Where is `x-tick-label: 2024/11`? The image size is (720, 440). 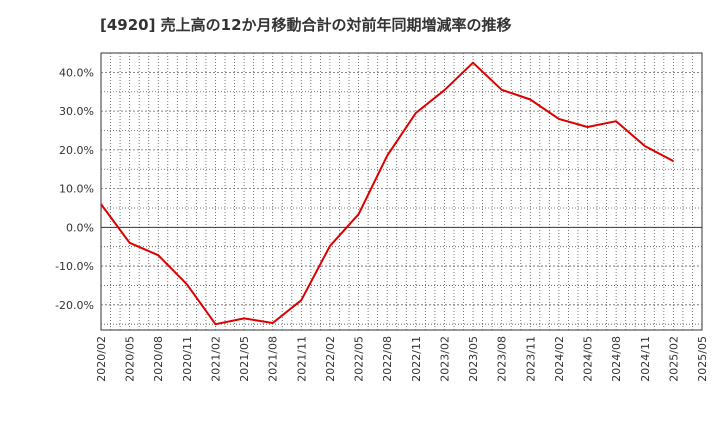 x-tick-label: 2024/11 is located at coordinates (645, 359).